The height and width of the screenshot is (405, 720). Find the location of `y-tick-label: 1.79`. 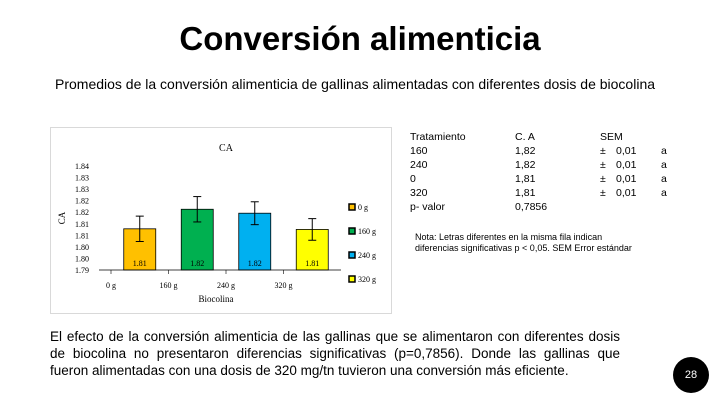

y-tick-label: 1.79 is located at coordinates (82, 270).